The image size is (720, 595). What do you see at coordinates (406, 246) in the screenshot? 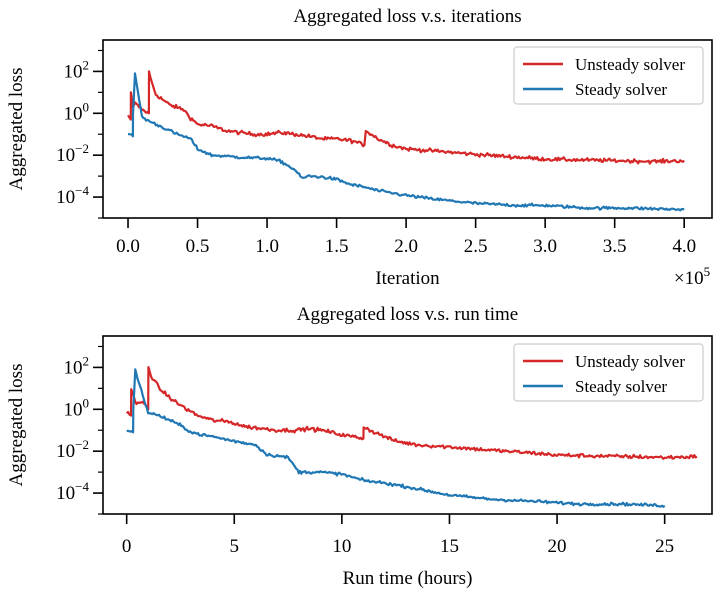
I see `x-tick-label: 2.0` at bounding box center [406, 246].